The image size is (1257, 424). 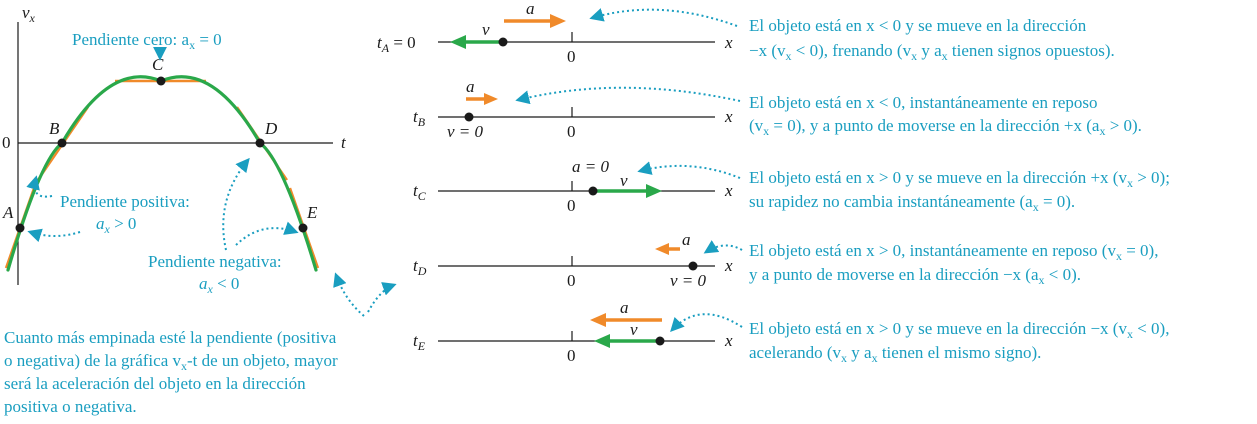 I want to click on row-tE-x: x, so click(x=728, y=340).